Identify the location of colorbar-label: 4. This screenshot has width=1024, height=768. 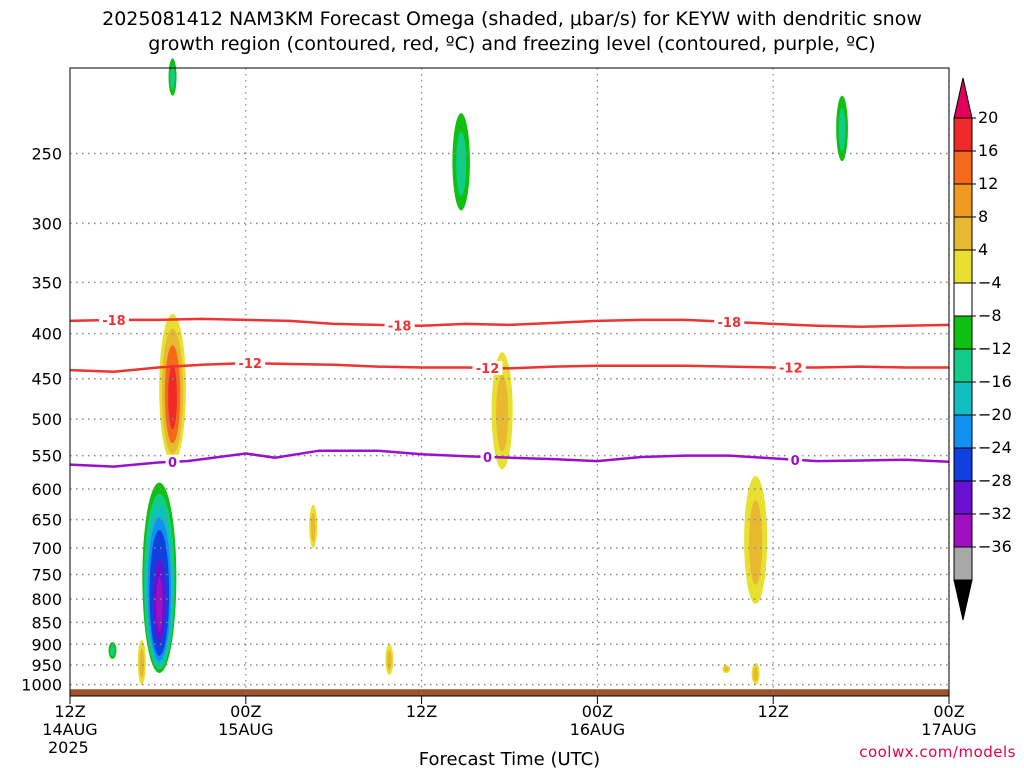
(983, 249).